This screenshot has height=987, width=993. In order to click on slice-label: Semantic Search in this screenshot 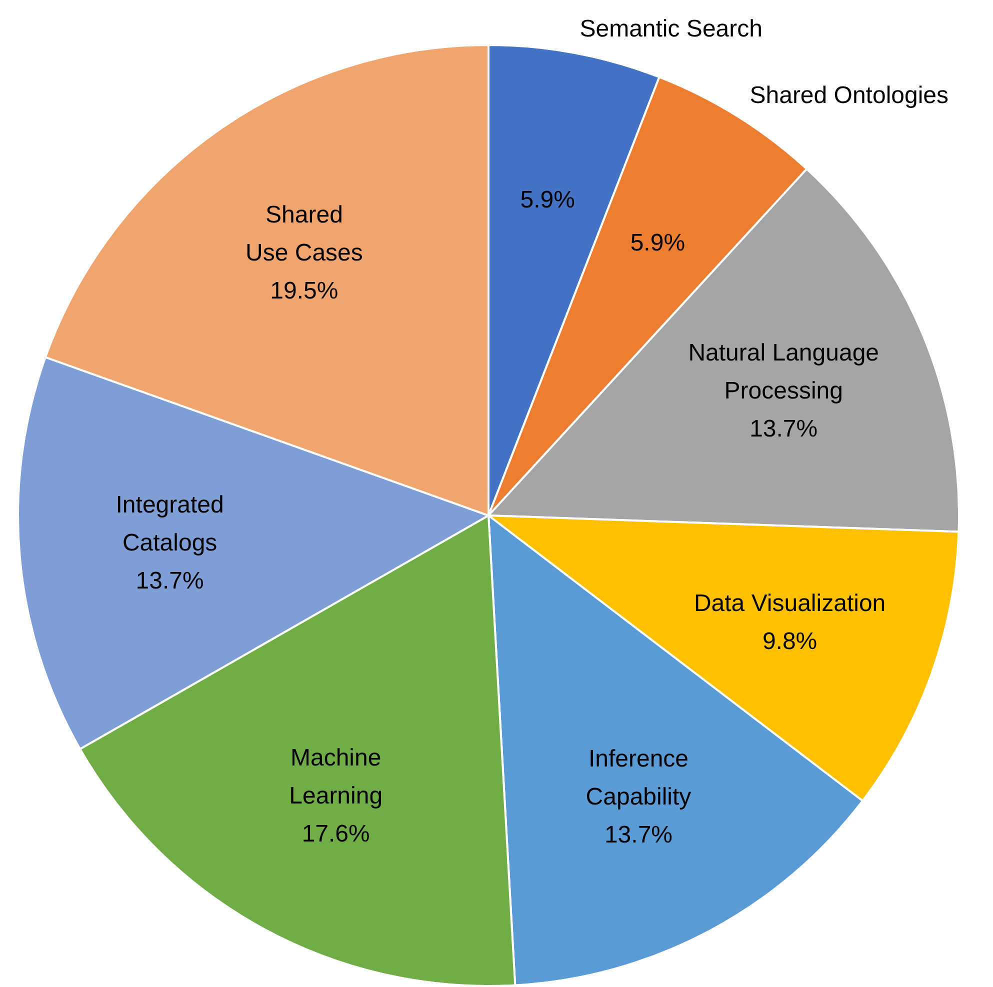, I will do `click(671, 29)`.